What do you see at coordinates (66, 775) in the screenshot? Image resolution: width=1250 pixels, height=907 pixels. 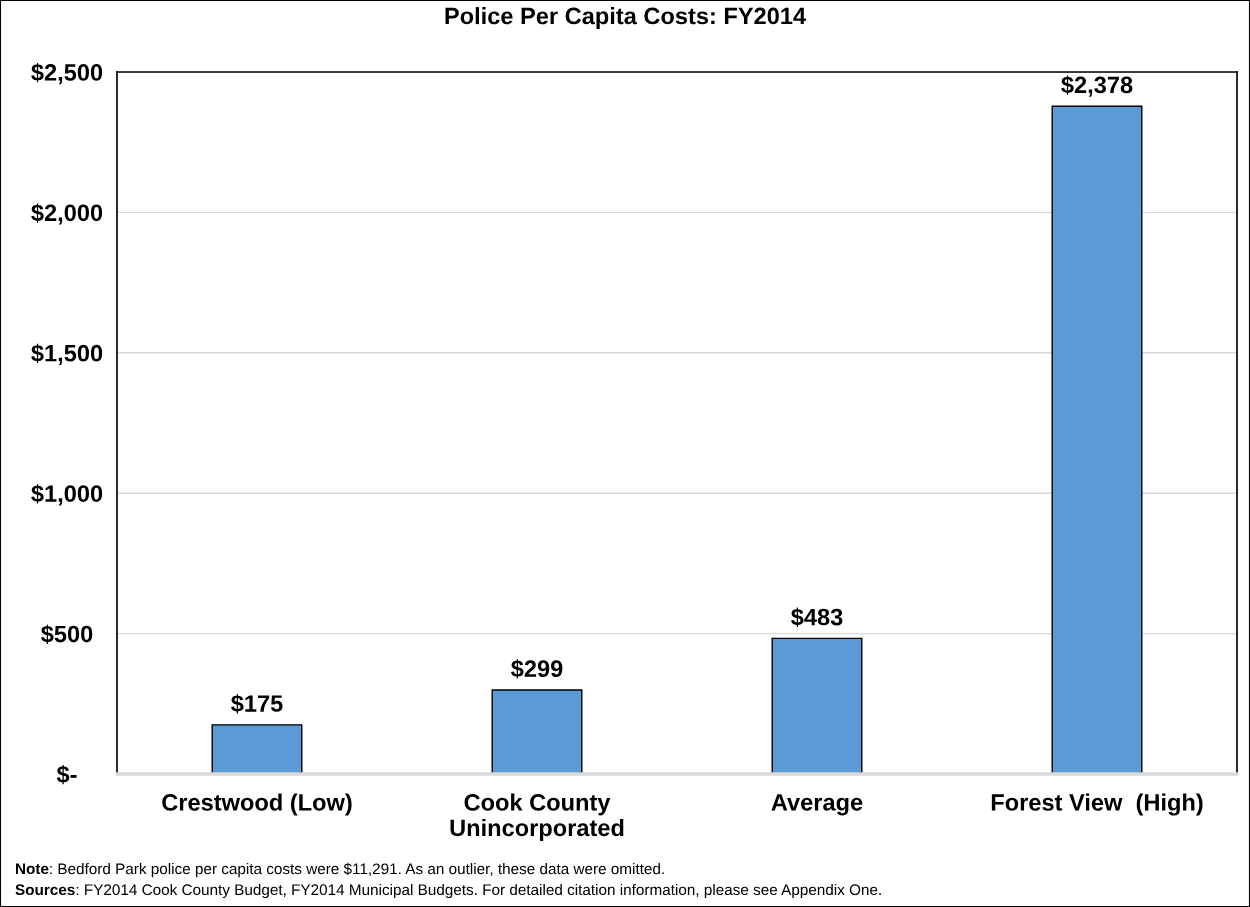 I see `y-tick-label: $-` at bounding box center [66, 775].